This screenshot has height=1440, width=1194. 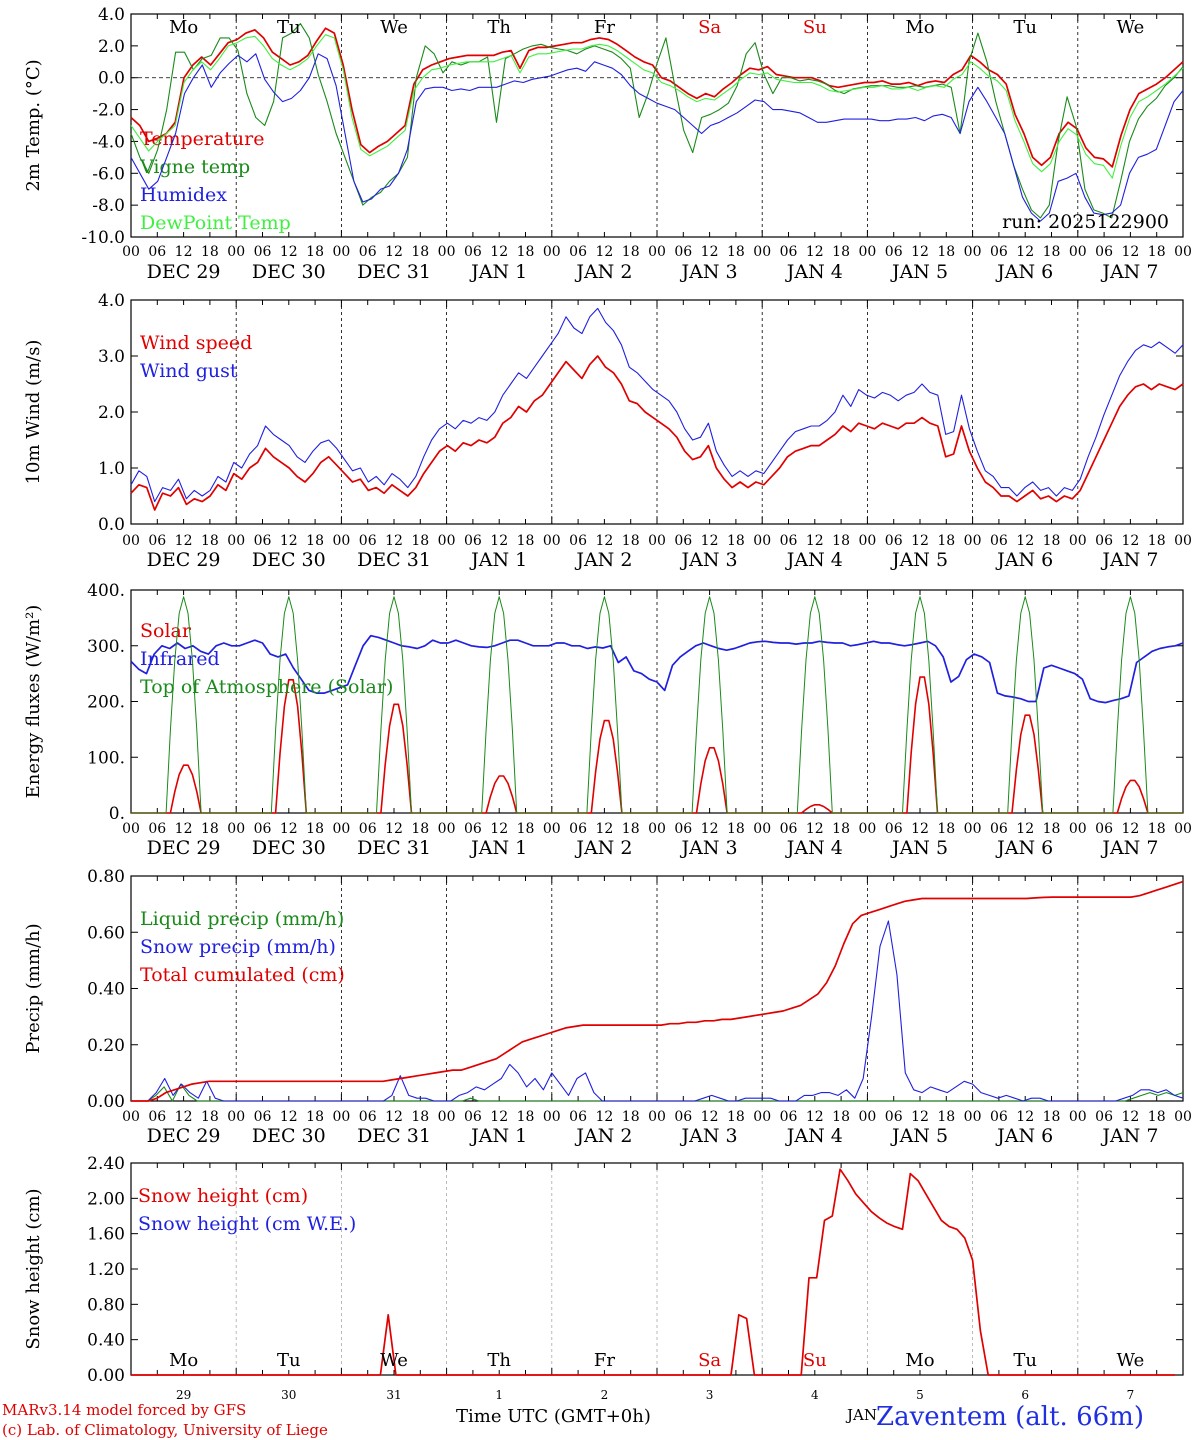 What do you see at coordinates (106, 1046) in the screenshot?
I see `y-tick-label: 0.20` at bounding box center [106, 1046].